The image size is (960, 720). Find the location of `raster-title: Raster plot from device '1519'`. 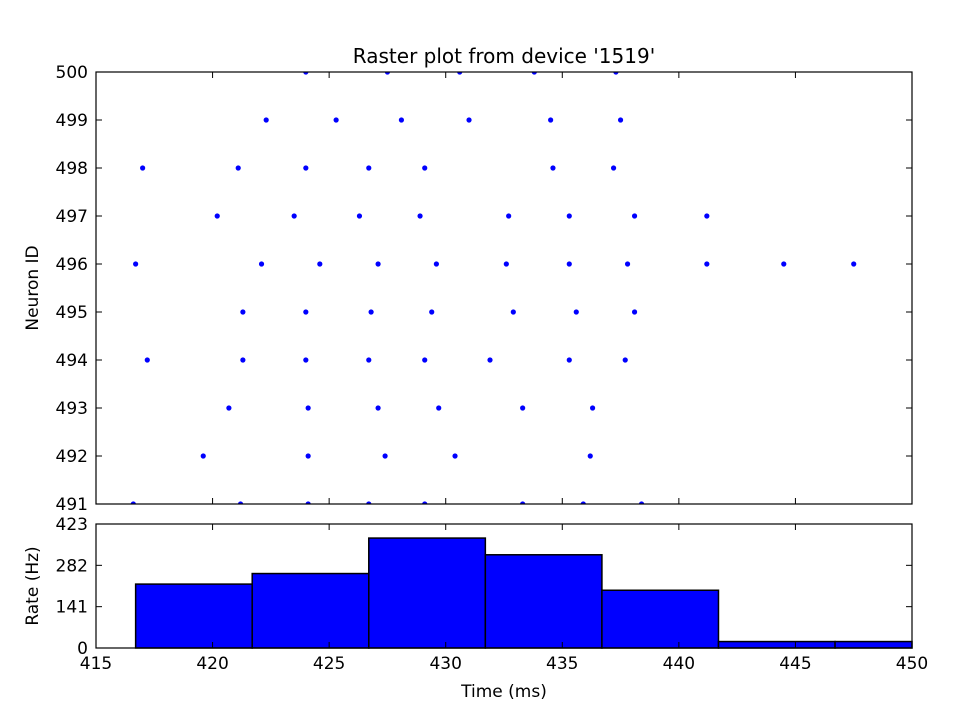

raster-title: Raster plot from device '1519' is located at coordinates (504, 56).